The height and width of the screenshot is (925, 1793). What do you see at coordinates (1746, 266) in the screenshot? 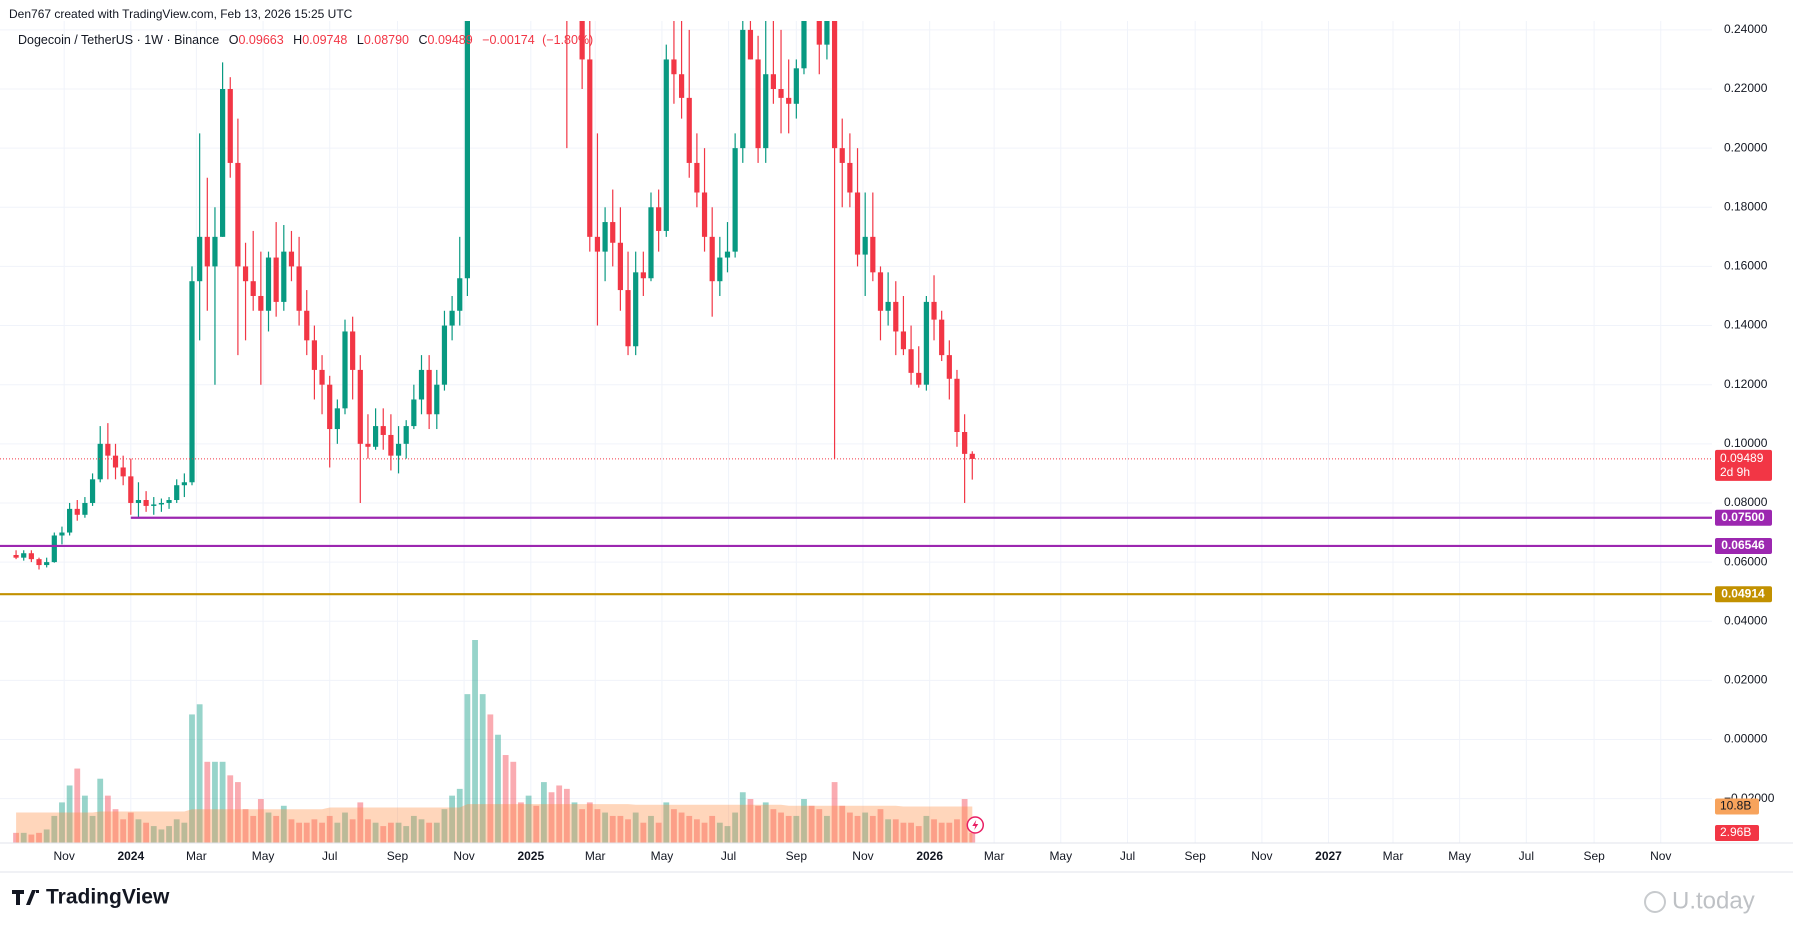
I see `y-tick-label: 0.16000` at bounding box center [1746, 266].